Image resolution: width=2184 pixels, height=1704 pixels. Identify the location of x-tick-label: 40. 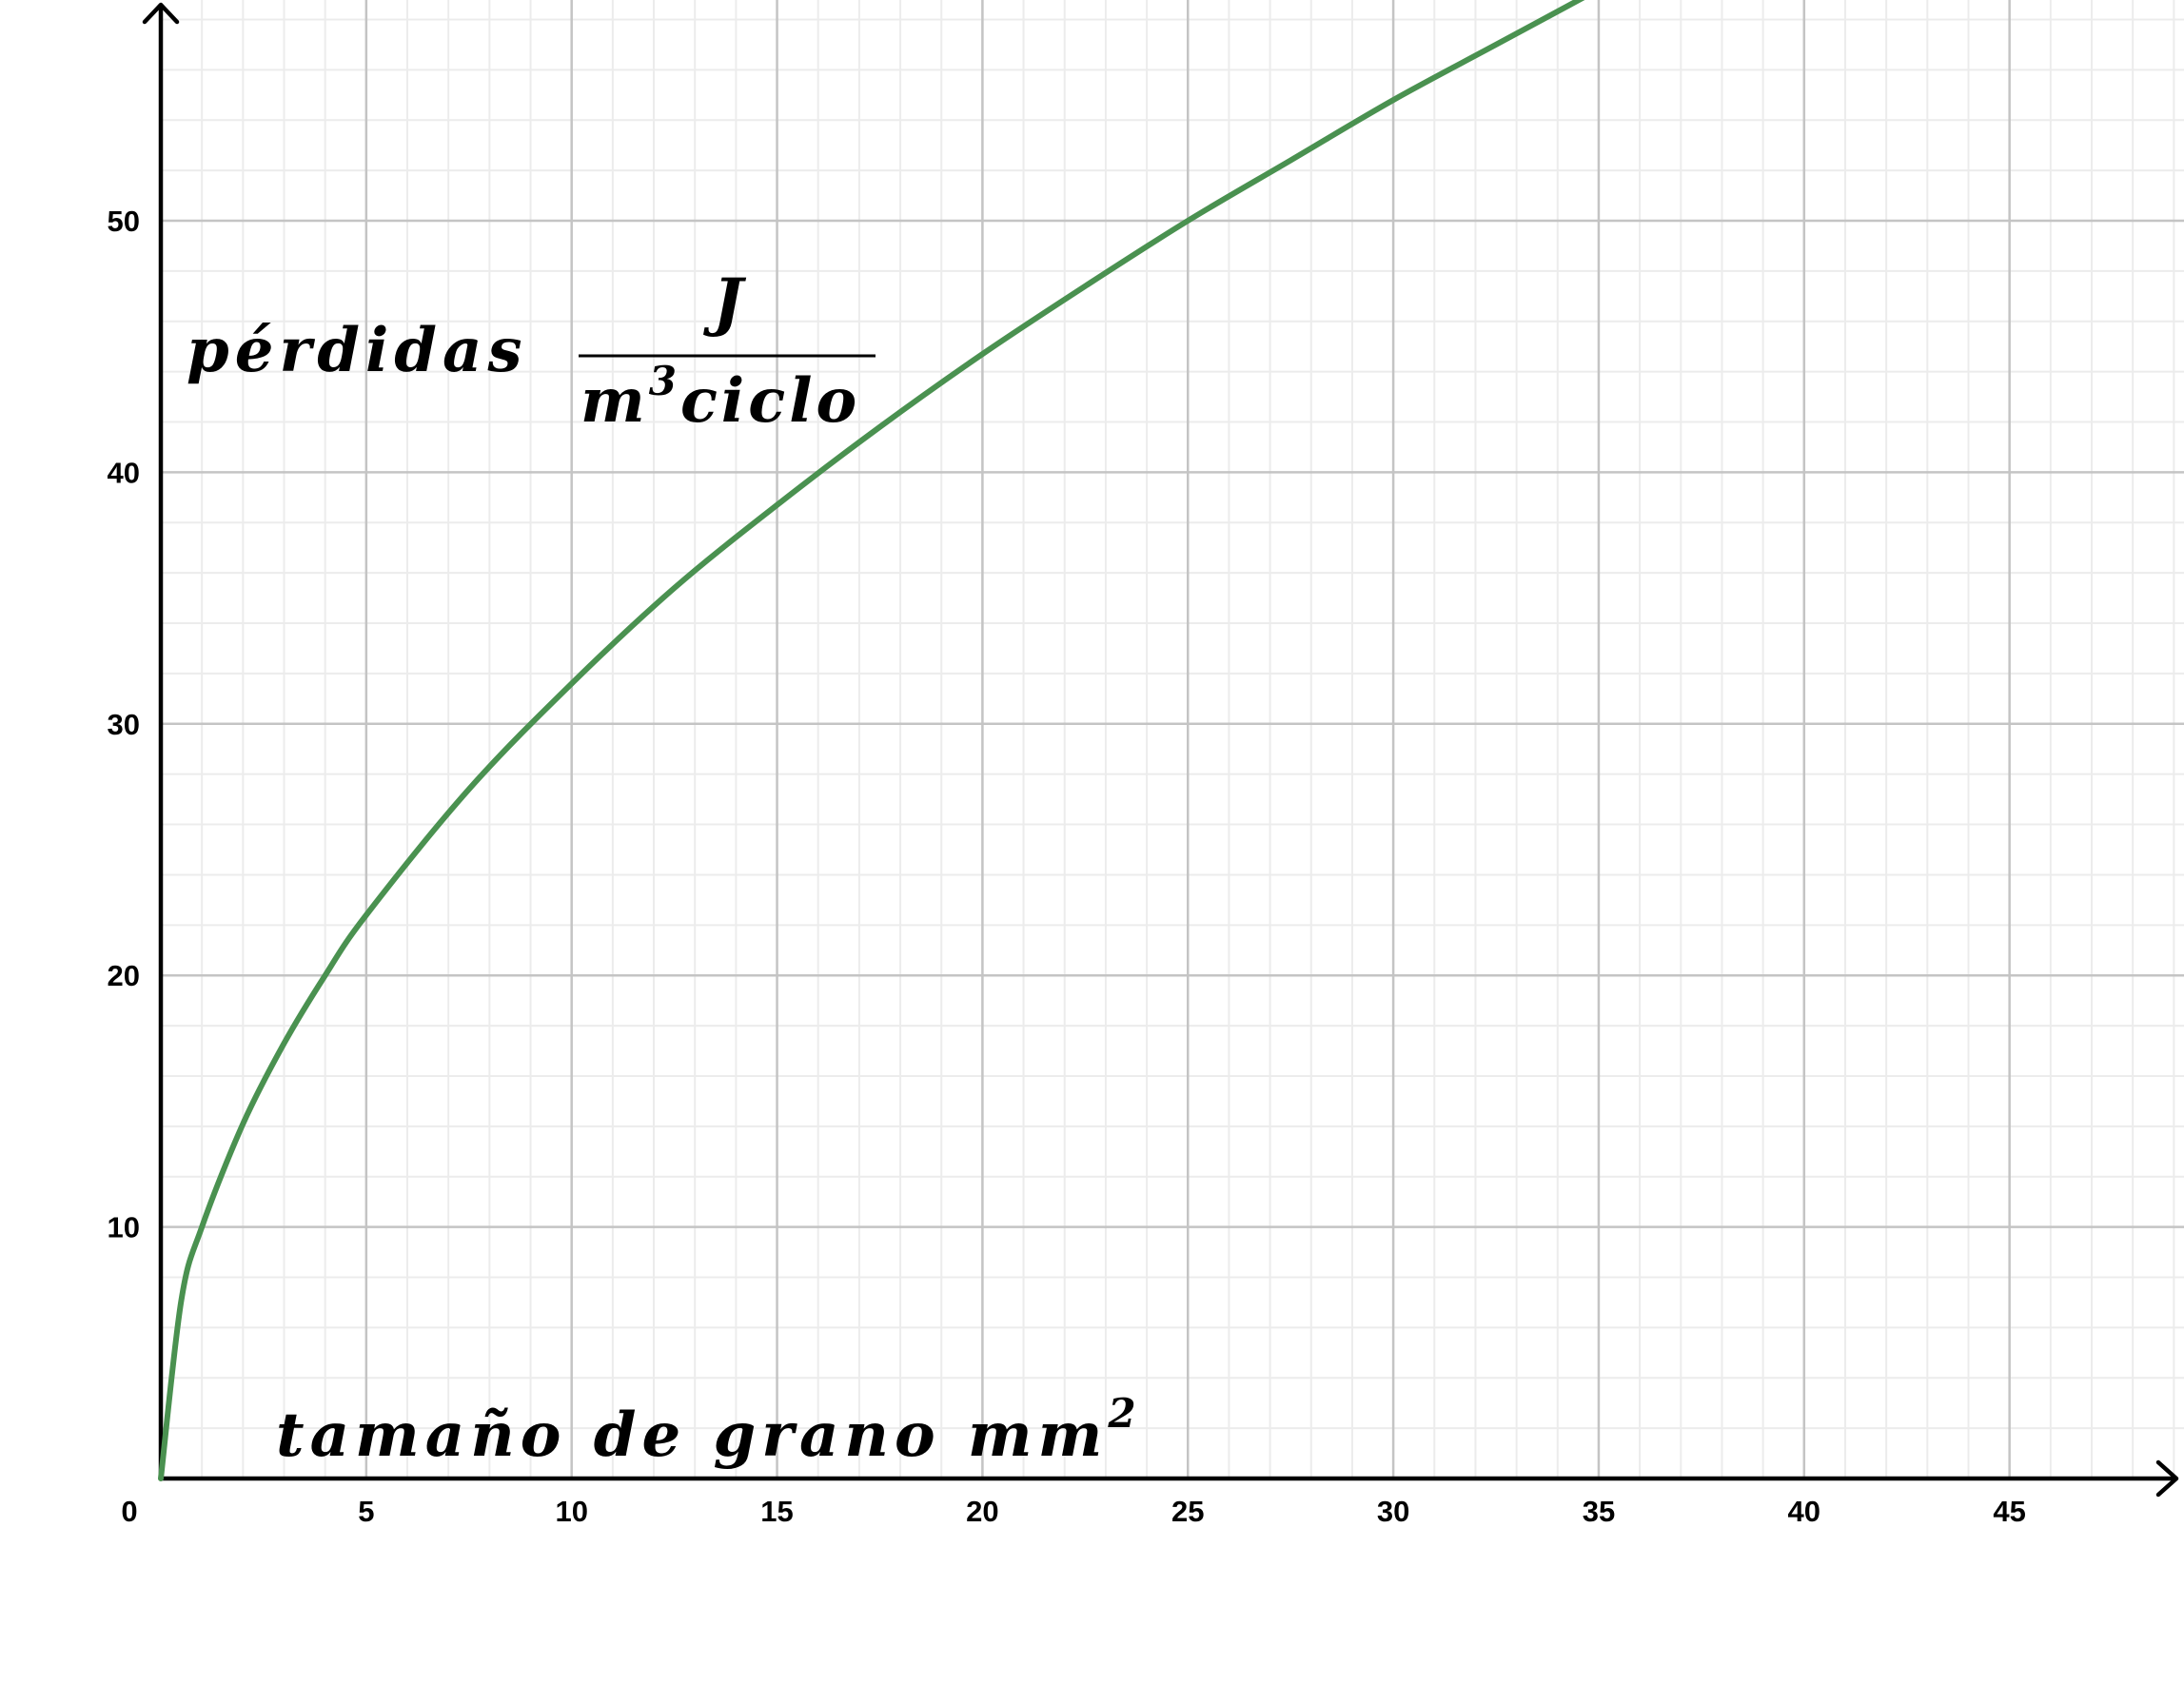
(1804, 1511).